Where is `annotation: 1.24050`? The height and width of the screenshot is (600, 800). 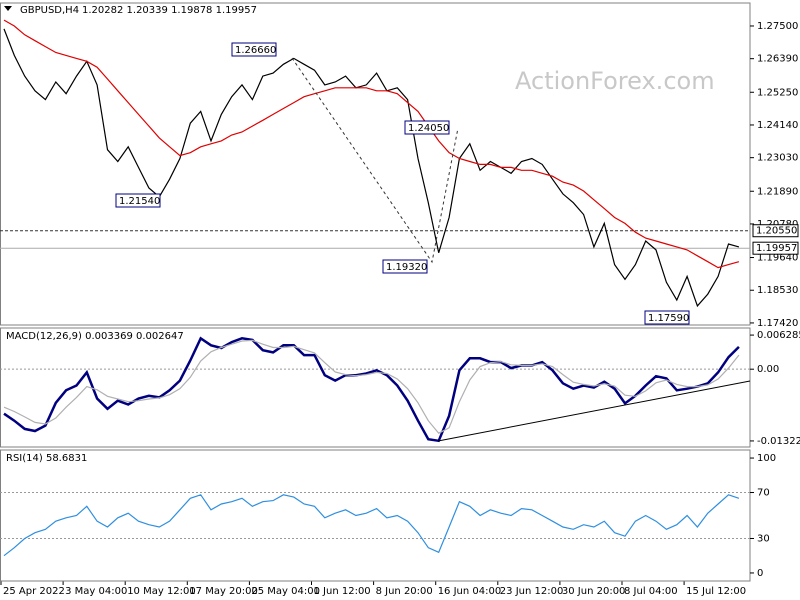
annotation: 1.24050 is located at coordinates (428, 128).